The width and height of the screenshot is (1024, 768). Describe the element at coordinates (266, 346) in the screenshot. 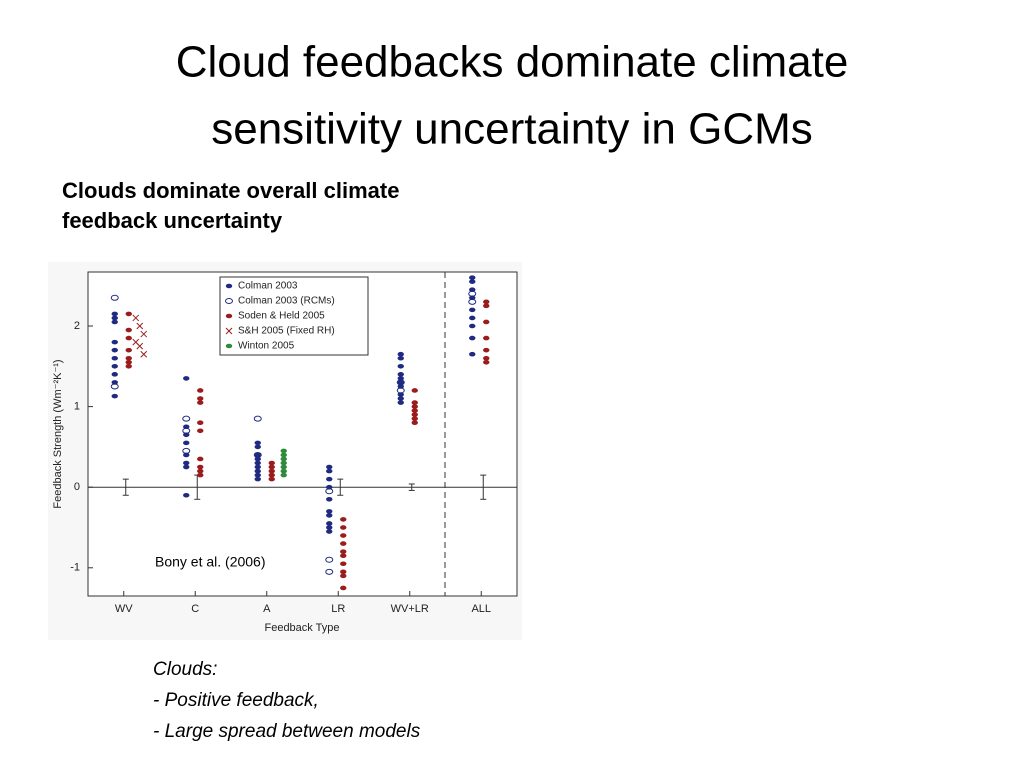

I see `legend-label: Winton 2005` at that location.